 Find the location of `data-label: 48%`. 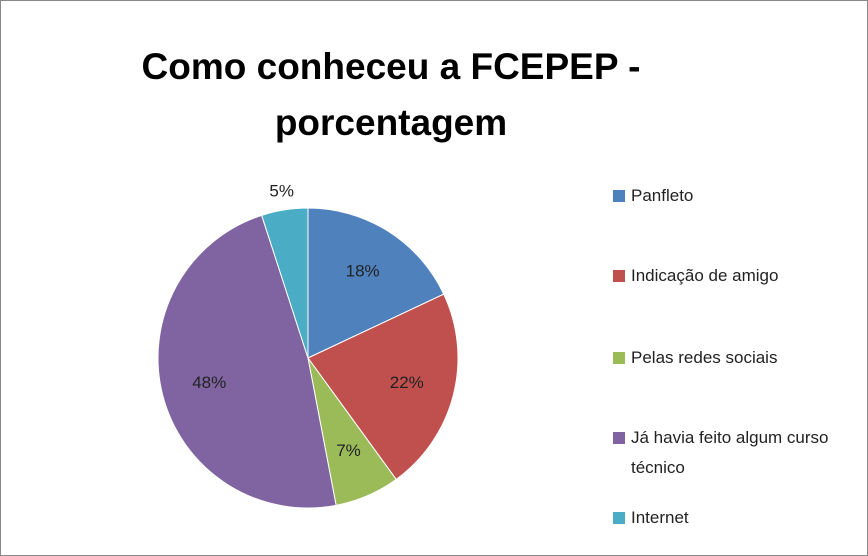

data-label: 48% is located at coordinates (209, 382).